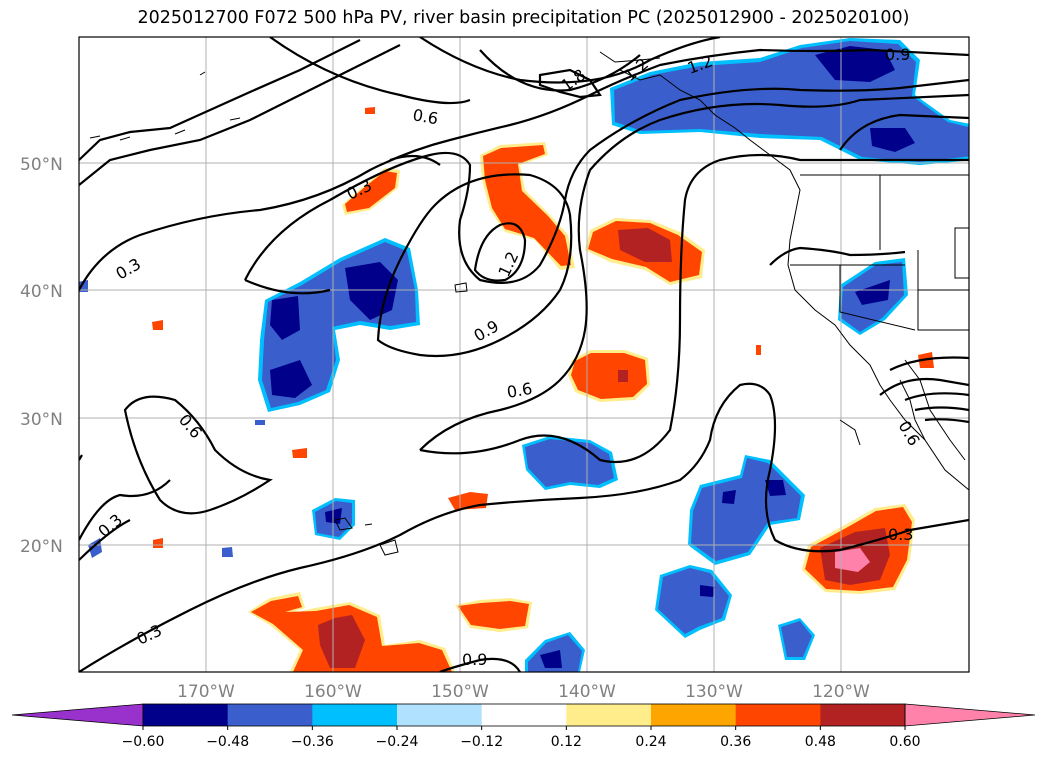 The image size is (1047, 765). I want to click on lon-label-160w: 160°W, so click(333, 692).